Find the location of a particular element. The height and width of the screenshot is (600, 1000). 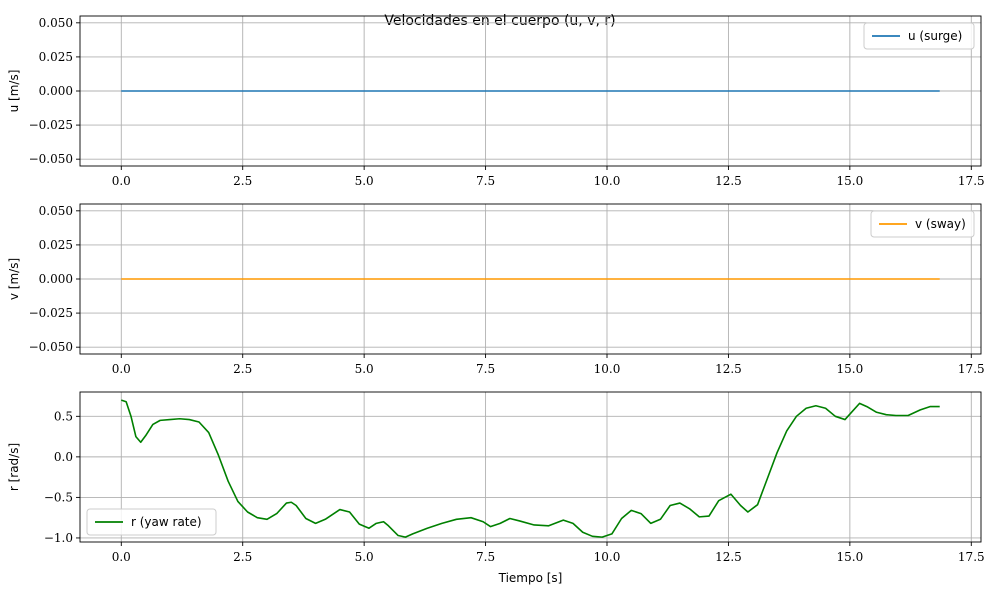

chart-1-xtick-label-2: 5.0 is located at coordinates (364, 369).